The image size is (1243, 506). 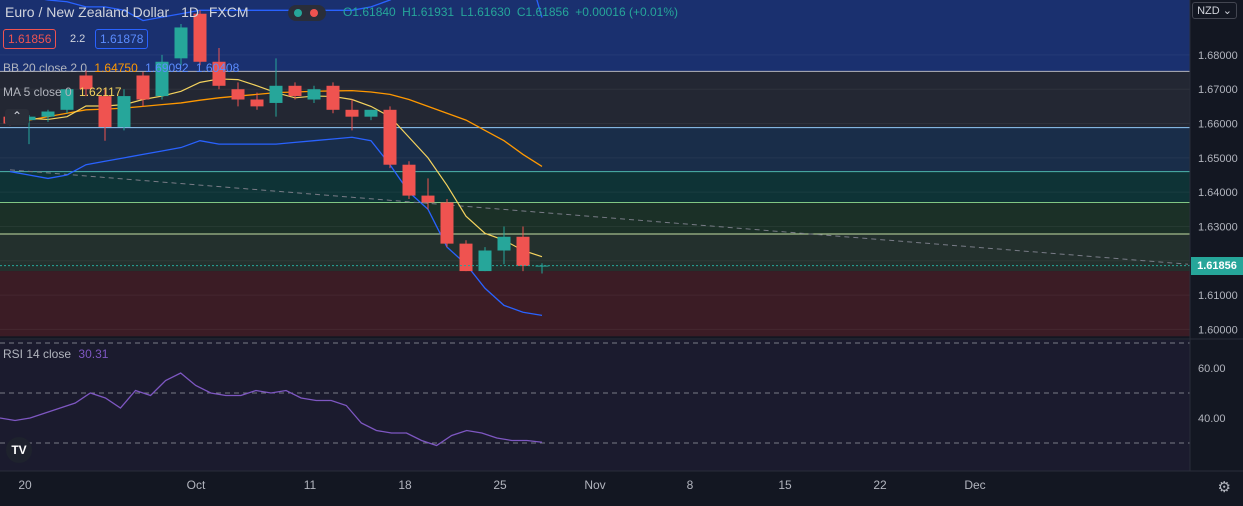 What do you see at coordinates (1218, 330) in the screenshot?
I see `price-tick: 1.60000` at bounding box center [1218, 330].